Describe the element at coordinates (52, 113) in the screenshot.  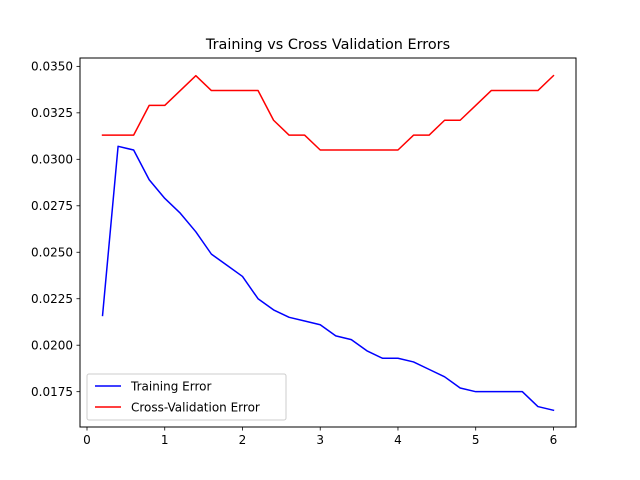
I see `y-tick-label: 0.0325` at that location.